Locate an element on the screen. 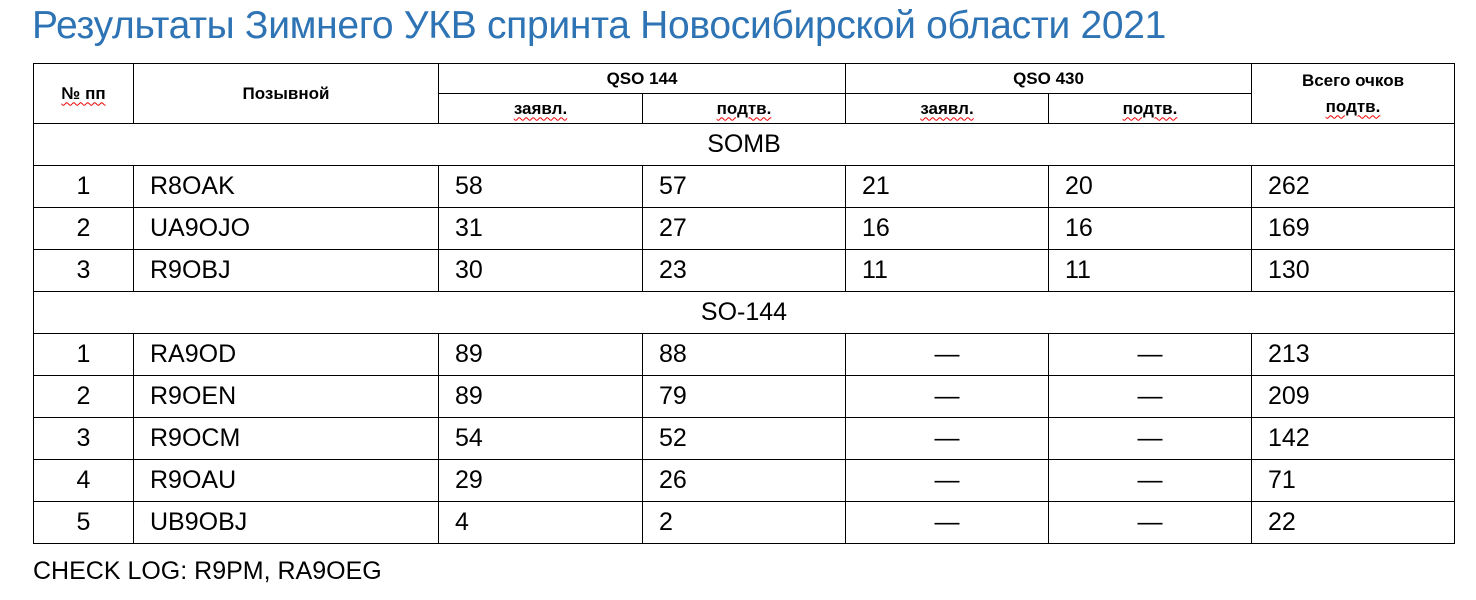 This screenshot has width=1476, height=600. header-total-line2: подтв. is located at coordinates (1353, 106).